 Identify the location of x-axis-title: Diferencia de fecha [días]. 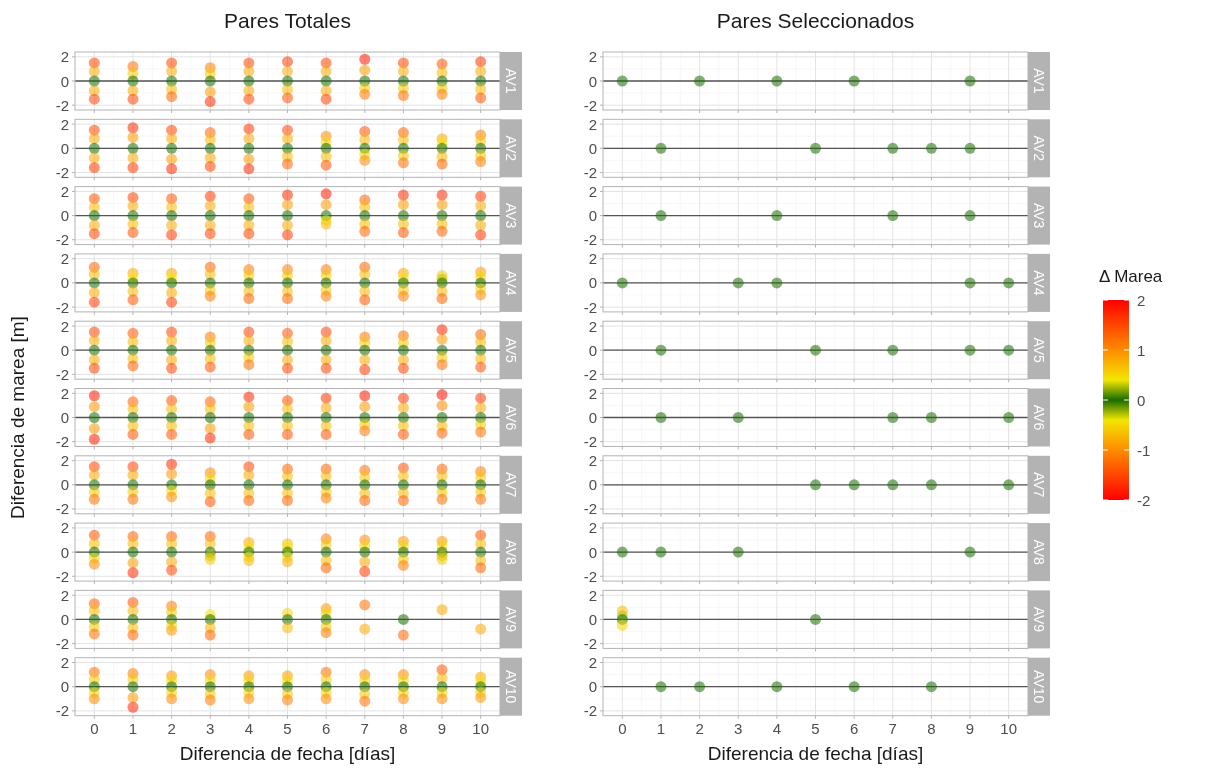
(815, 753).